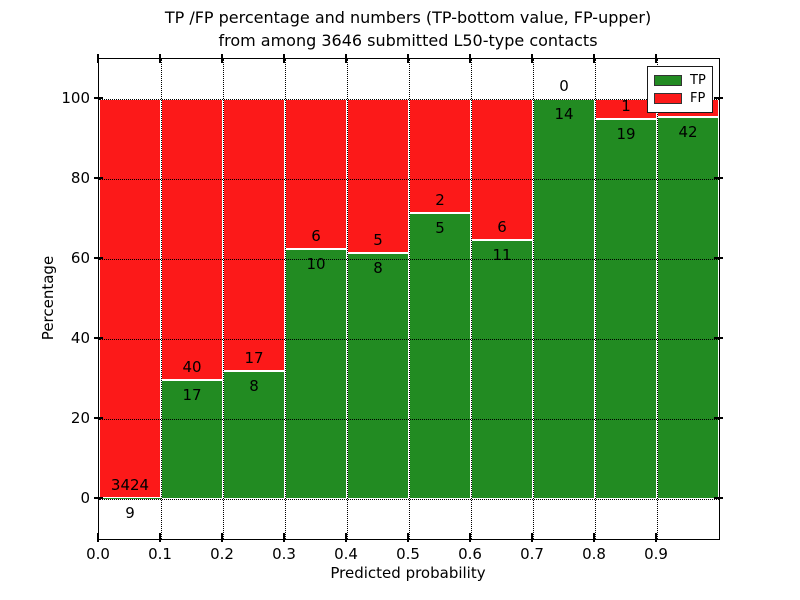 The height and width of the screenshot is (600, 800). Describe the element at coordinates (408, 554) in the screenshot. I see `x-tick-label: 0.5` at that location.